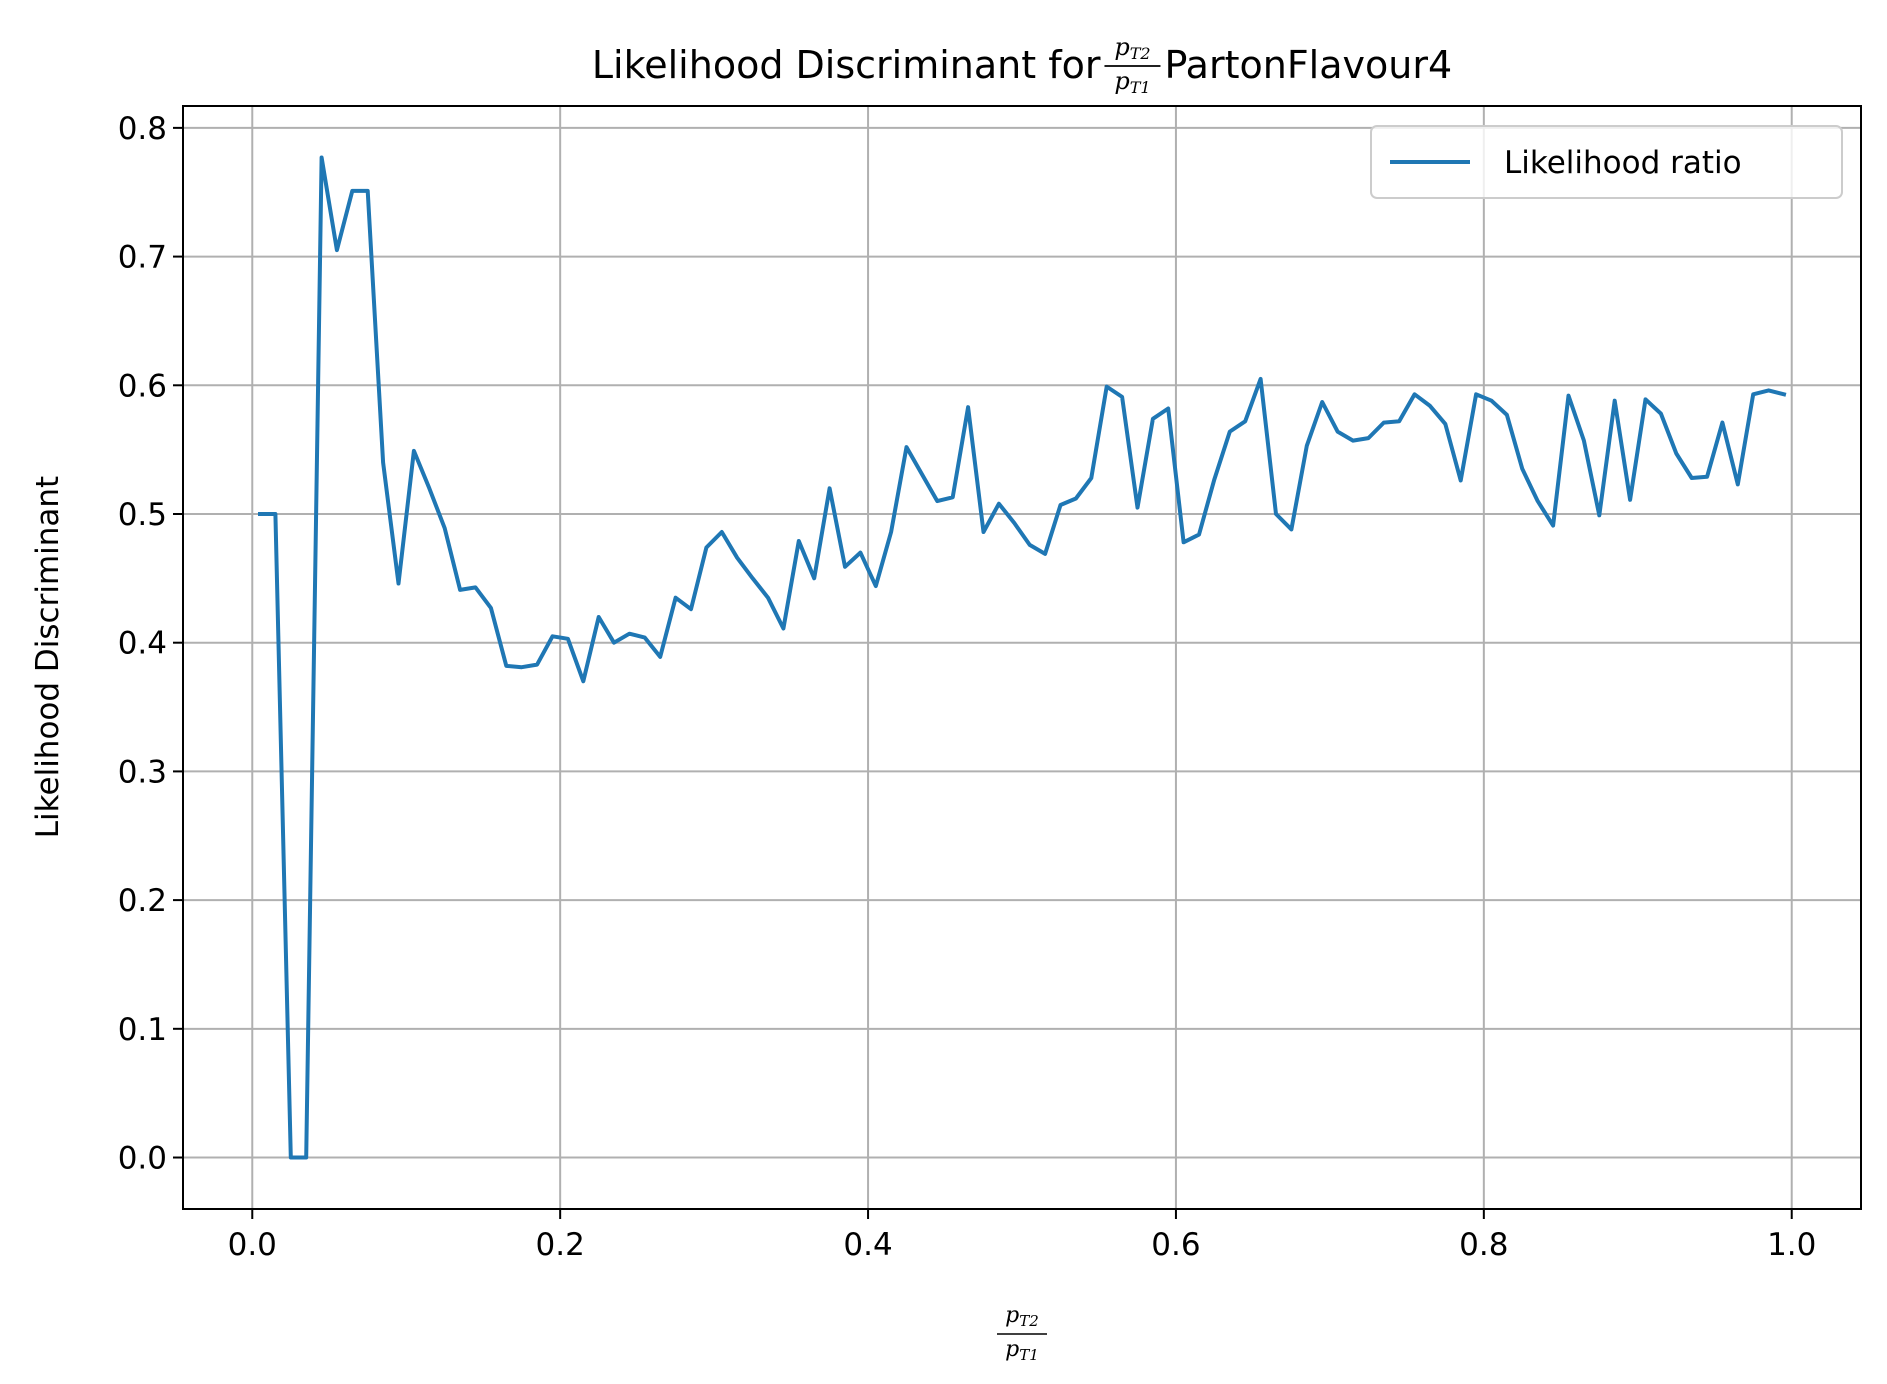  What do you see at coordinates (1132, 65) in the screenshot?
I see `title-fraction: p T2 p T1` at bounding box center [1132, 65].